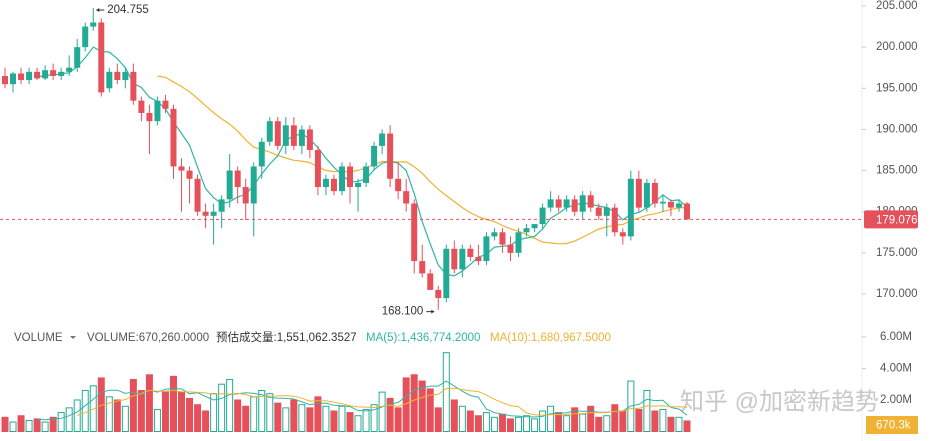 The width and height of the screenshot is (932, 441). Describe the element at coordinates (896, 368) in the screenshot. I see `volume-y-tick-label: 4.00M` at that location.